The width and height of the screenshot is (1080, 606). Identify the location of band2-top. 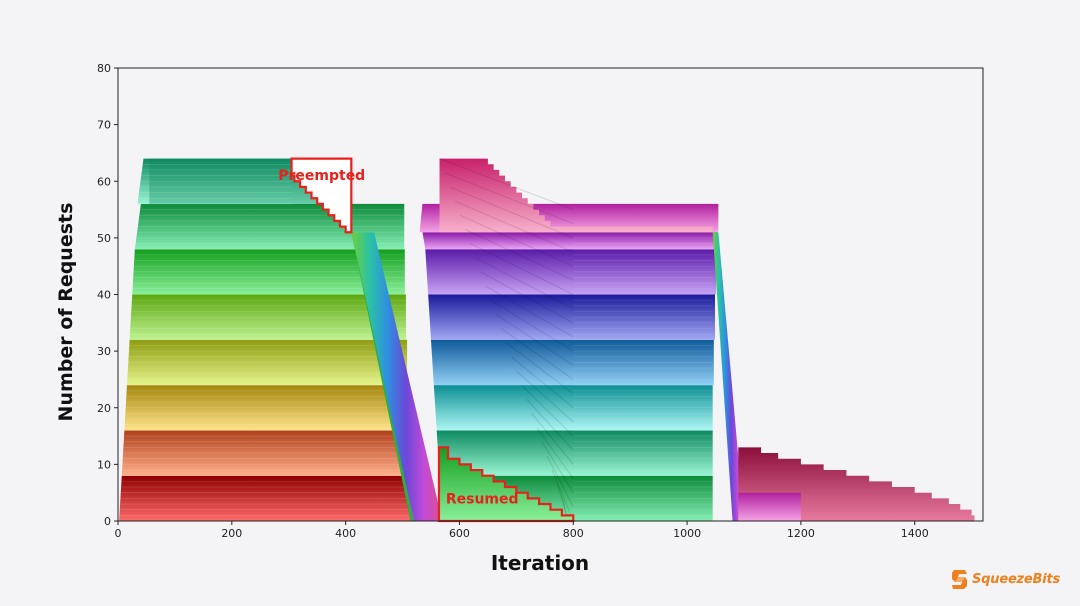
(576, 195).